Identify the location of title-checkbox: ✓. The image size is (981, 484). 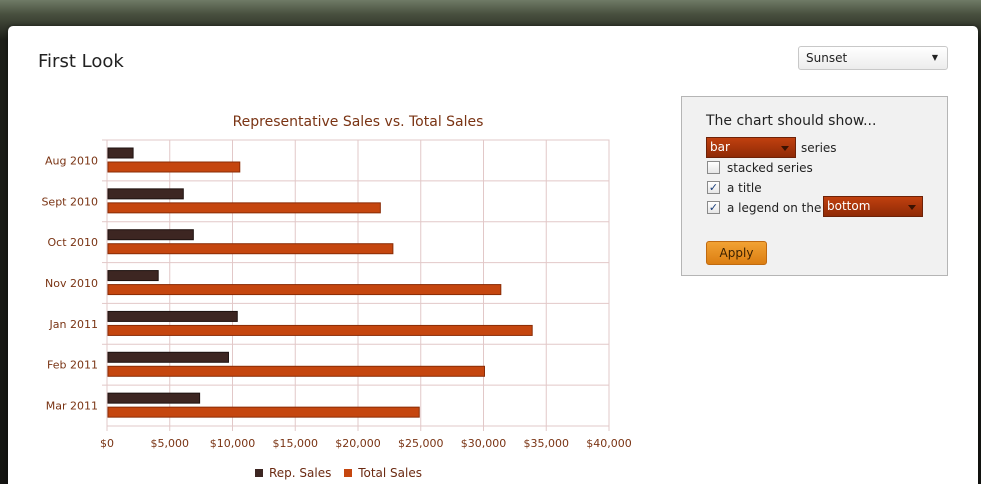
(713, 187).